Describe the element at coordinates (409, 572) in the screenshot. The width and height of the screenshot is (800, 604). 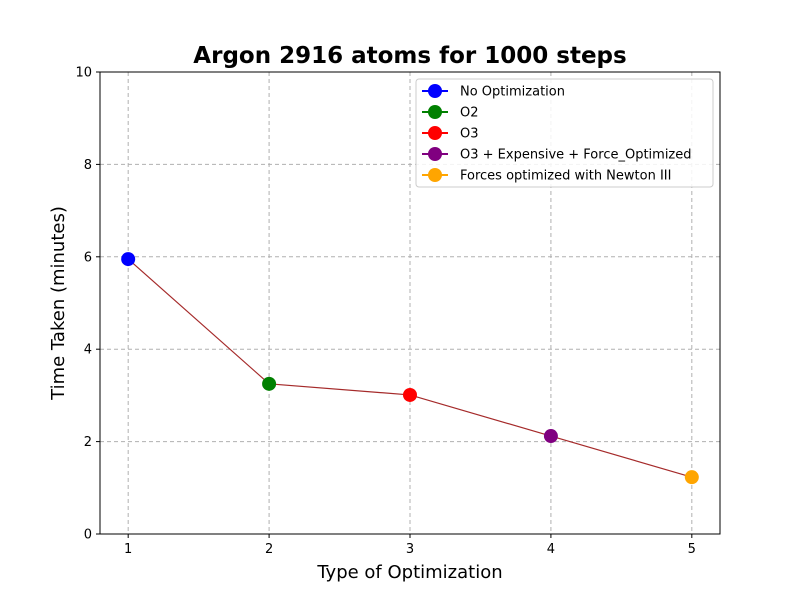
I see `x-axis-label: Type of Optimization` at that location.